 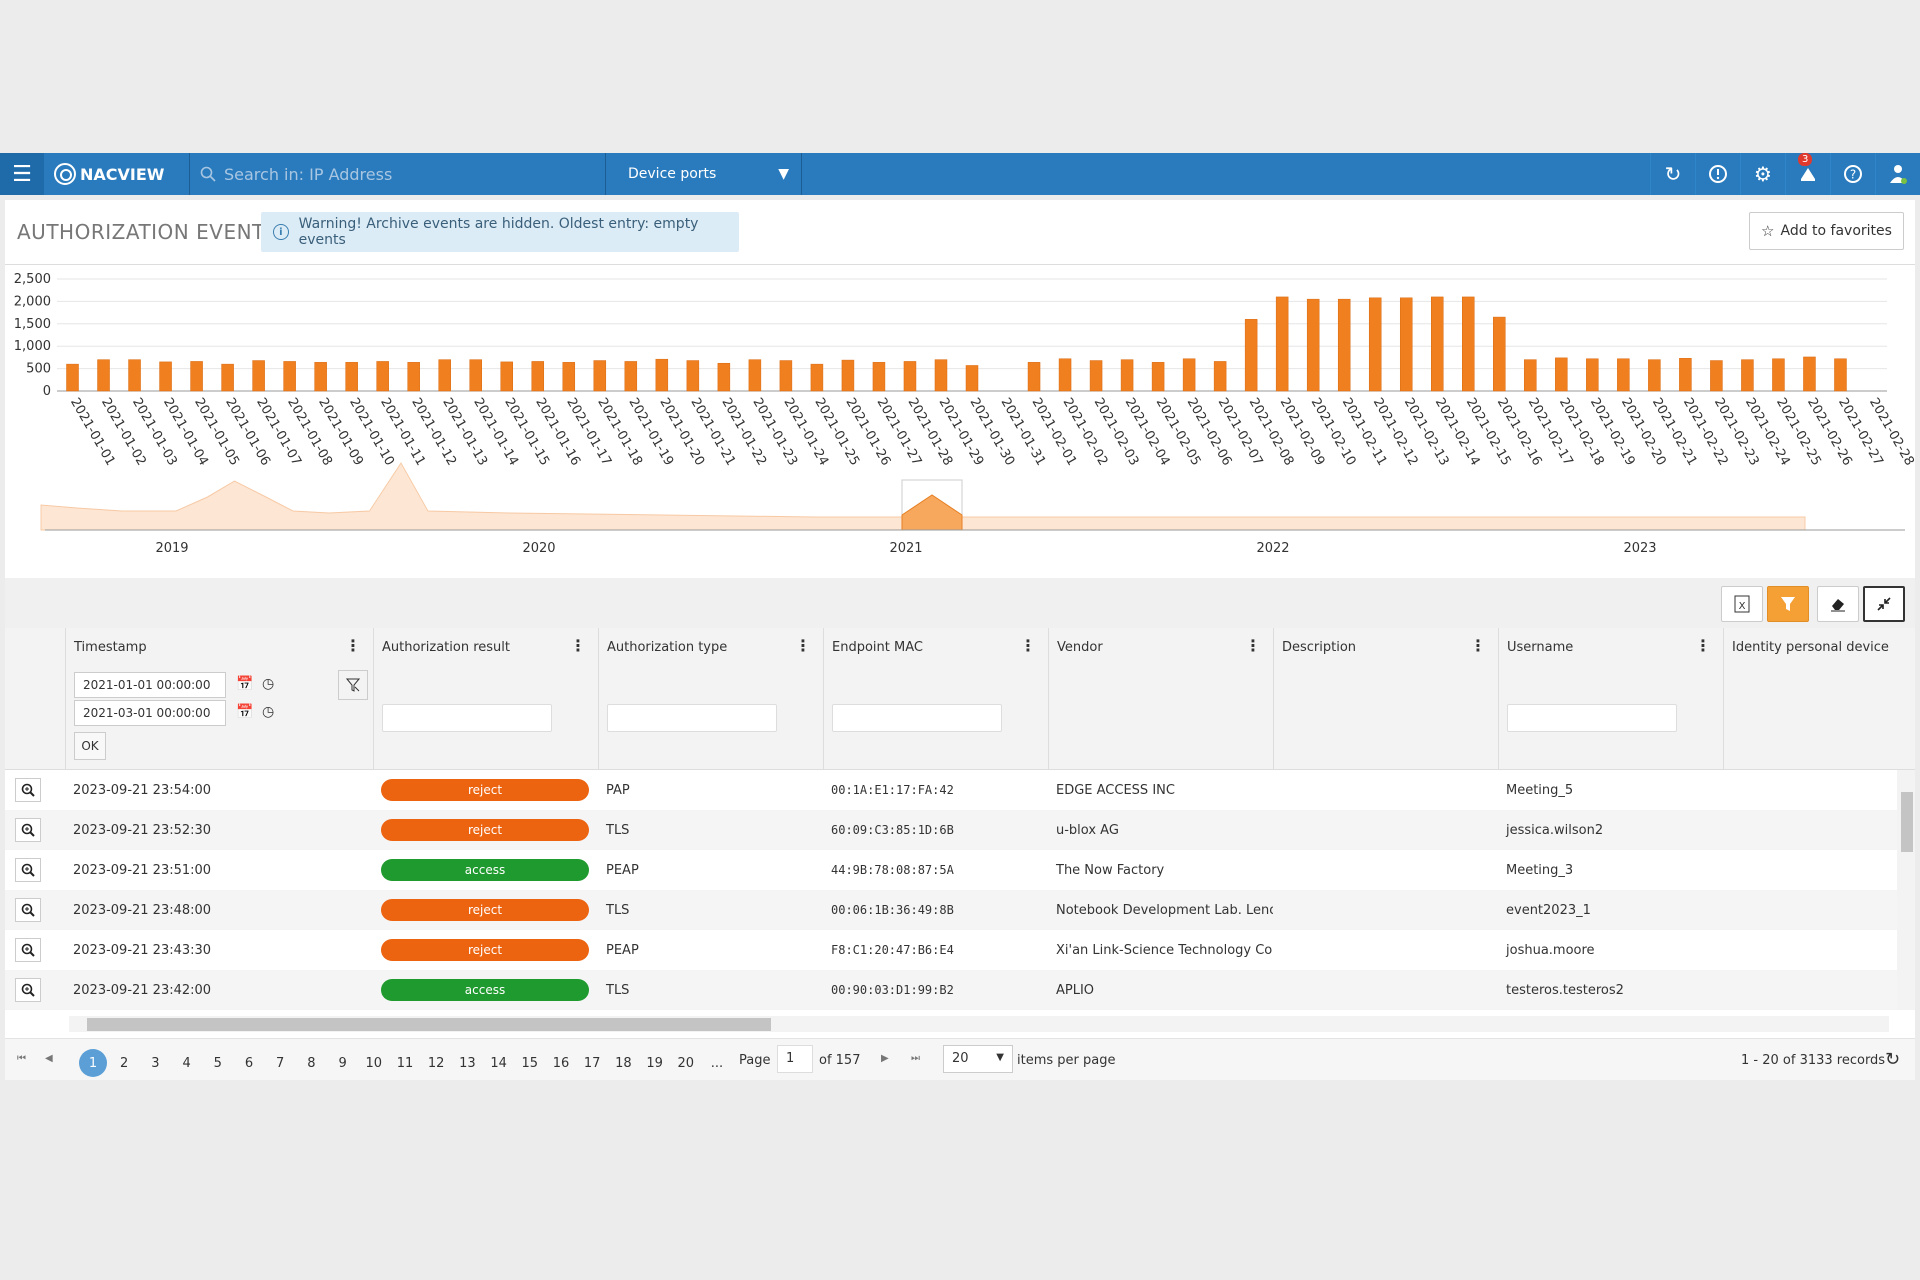 What do you see at coordinates (1807, 174) in the screenshot?
I see `notifications-icon: 3` at bounding box center [1807, 174].